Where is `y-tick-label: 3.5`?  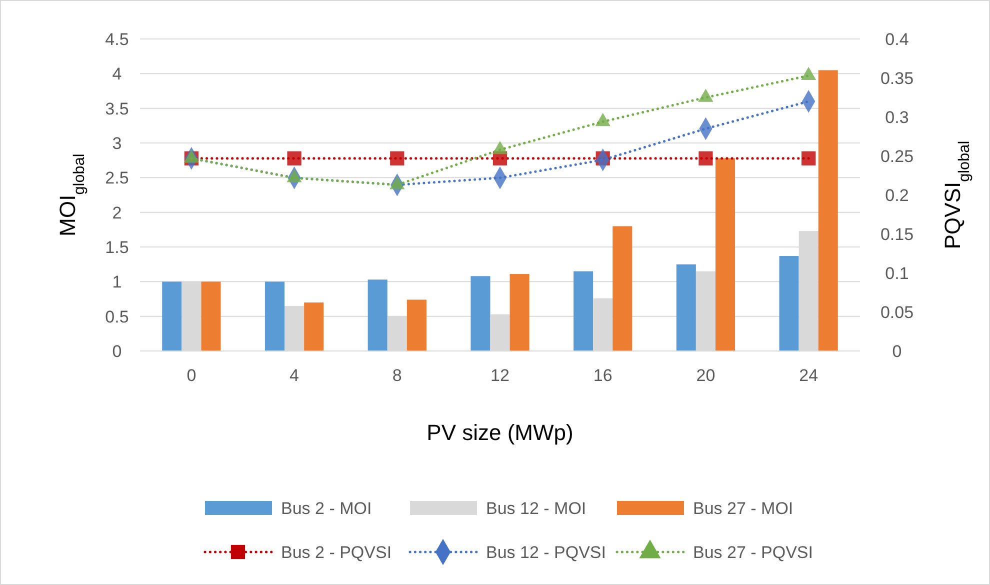
y-tick-label: 3.5 is located at coordinates (117, 108).